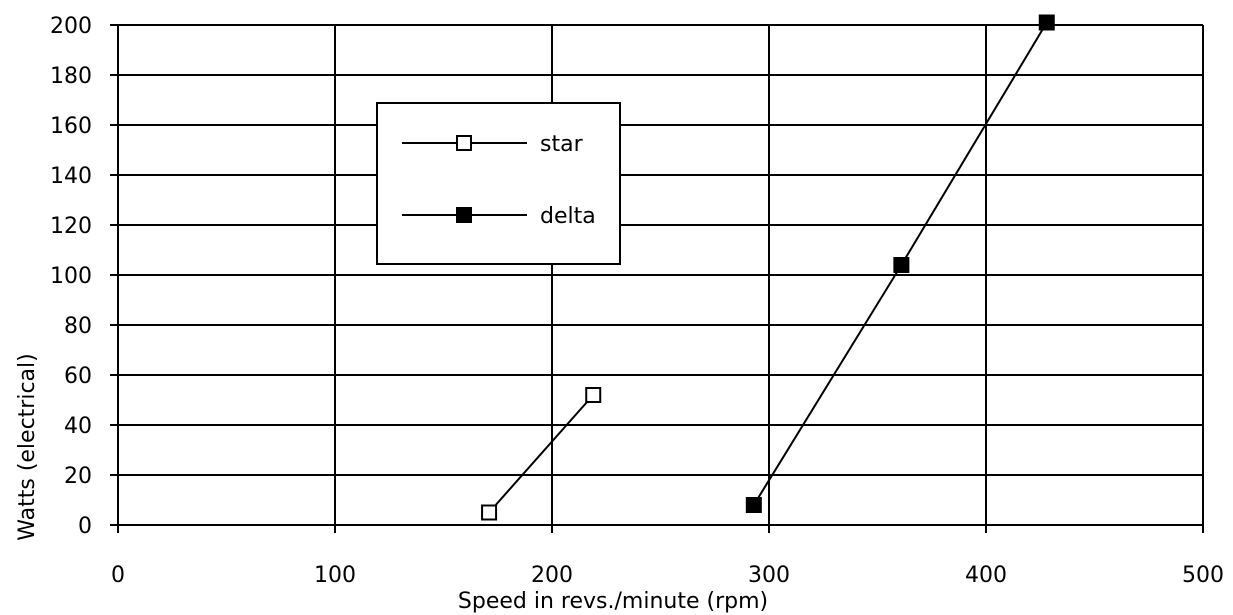 The width and height of the screenshot is (1233, 615). Describe the element at coordinates (71, 26) in the screenshot. I see `y-tick-label-200: 200` at that location.